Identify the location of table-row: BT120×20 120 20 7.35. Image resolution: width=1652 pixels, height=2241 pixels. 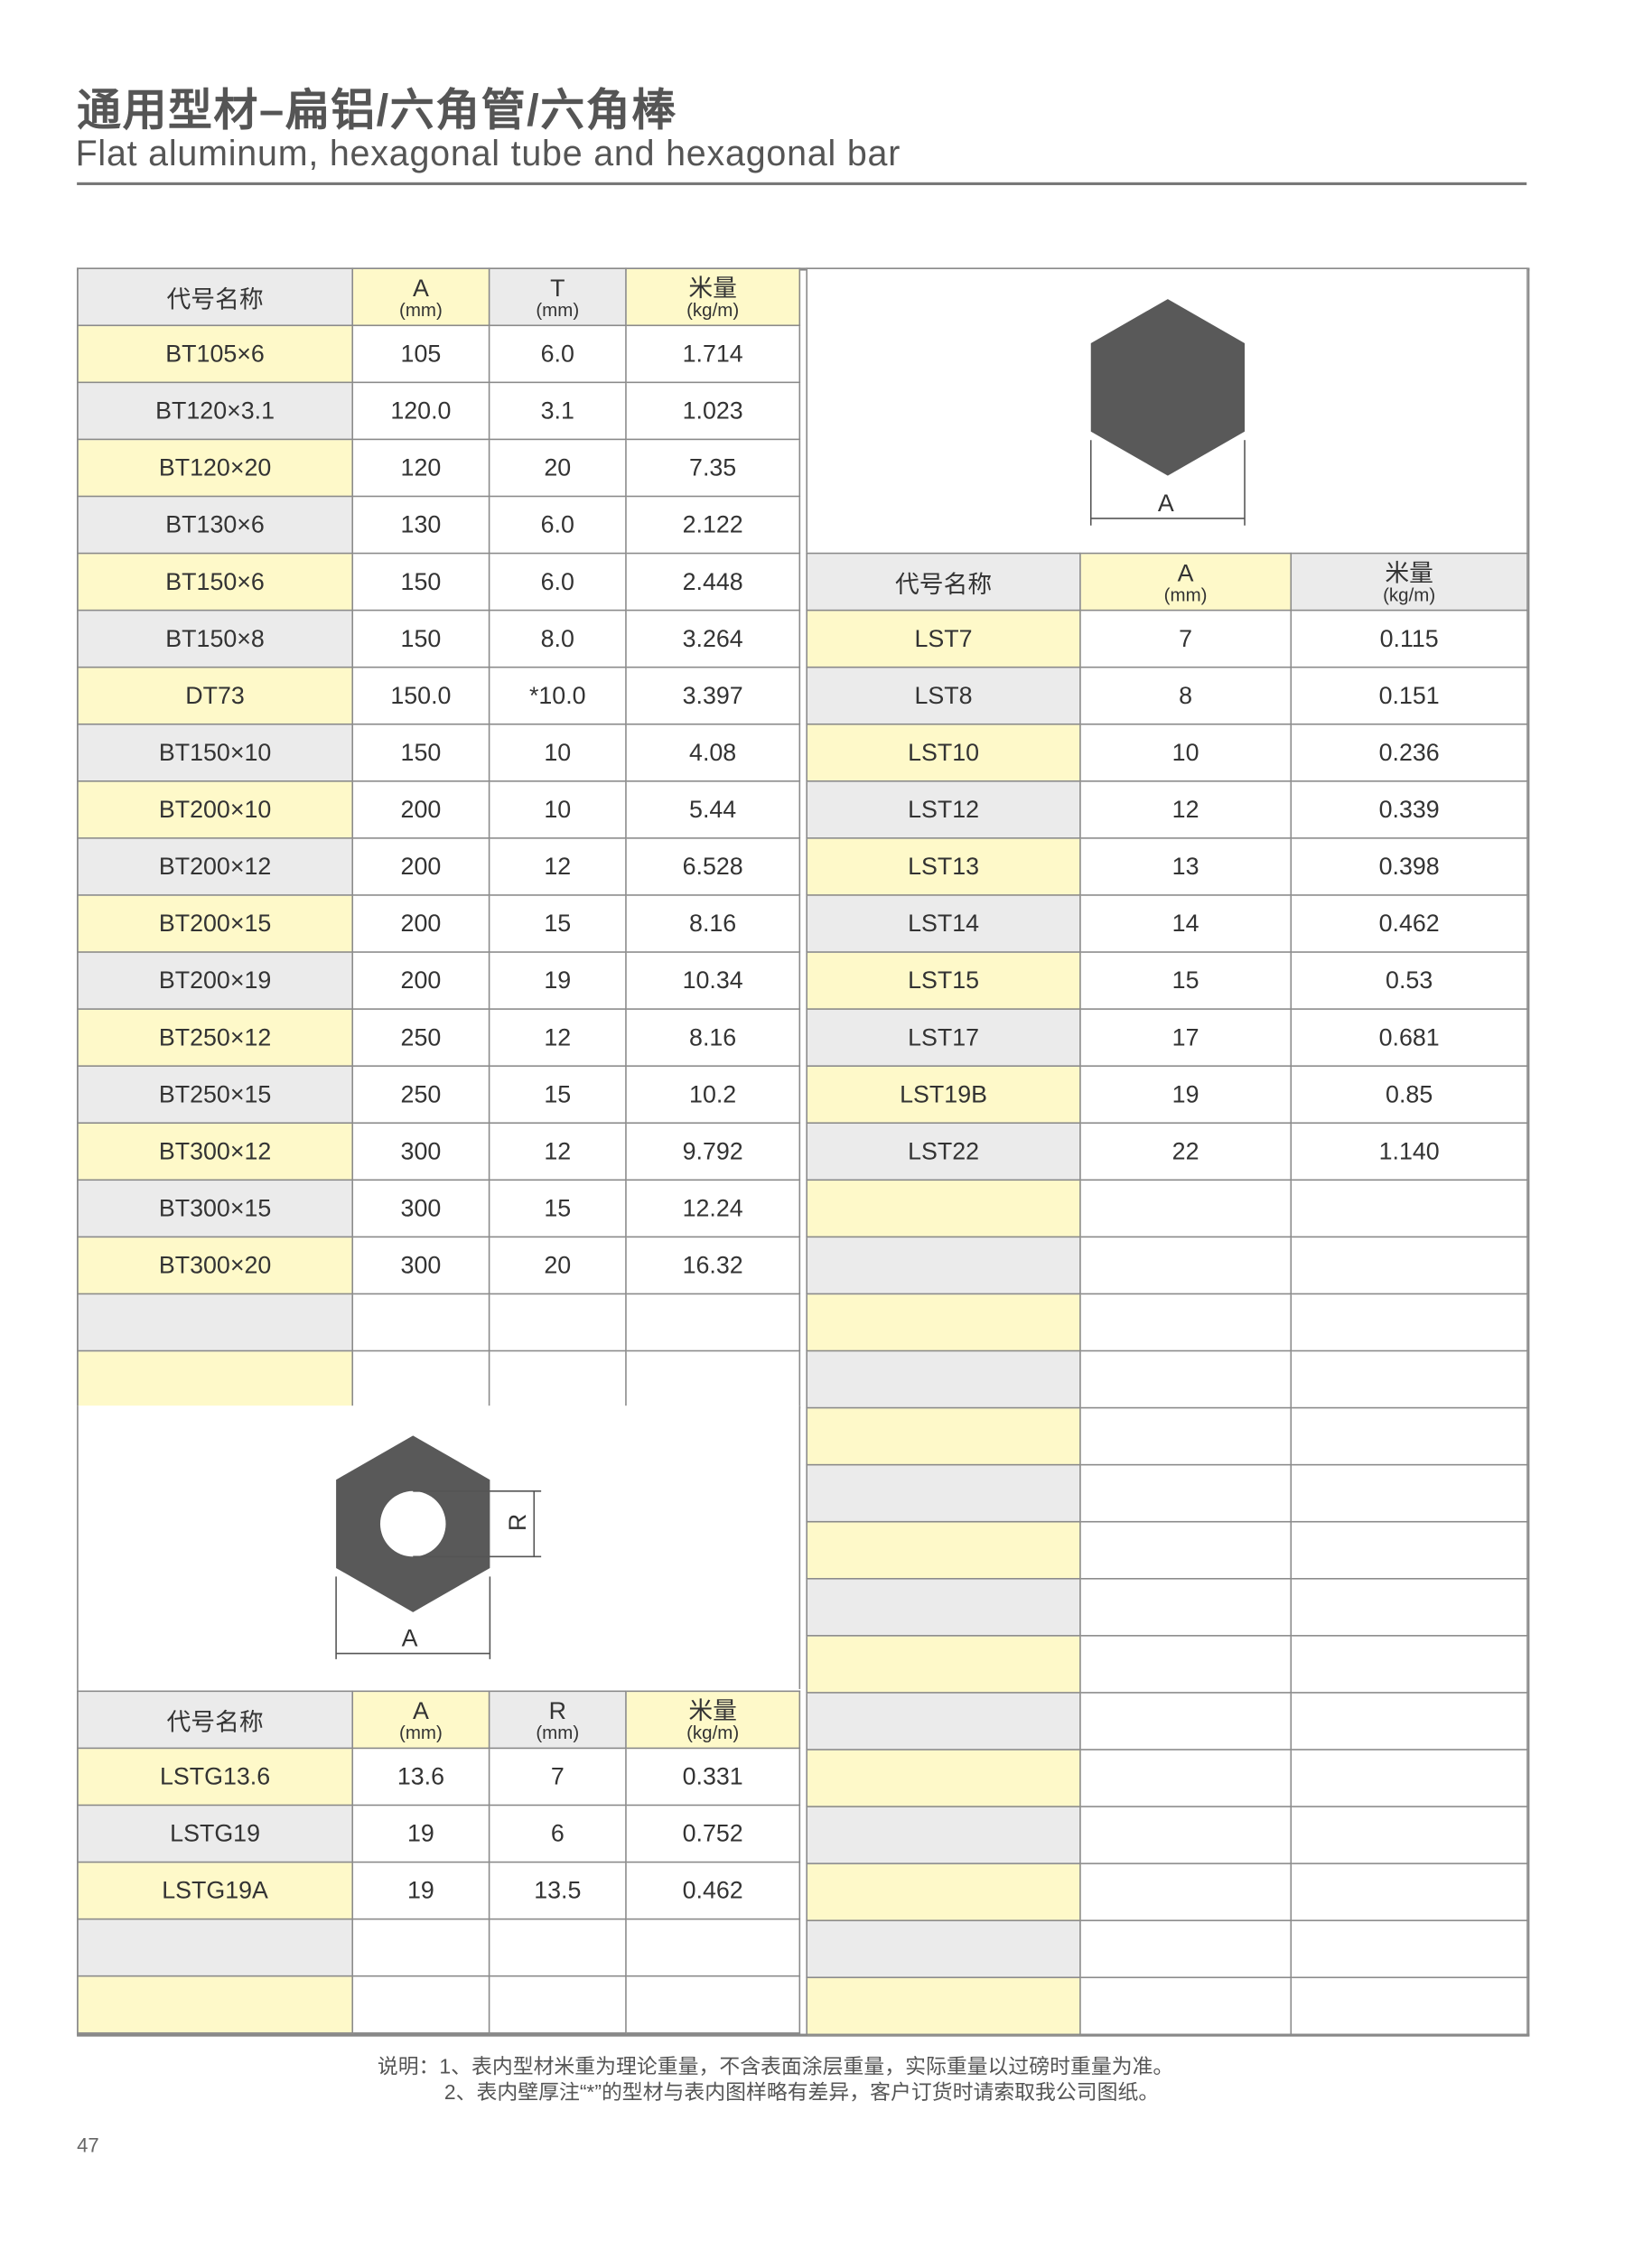
(439, 468).